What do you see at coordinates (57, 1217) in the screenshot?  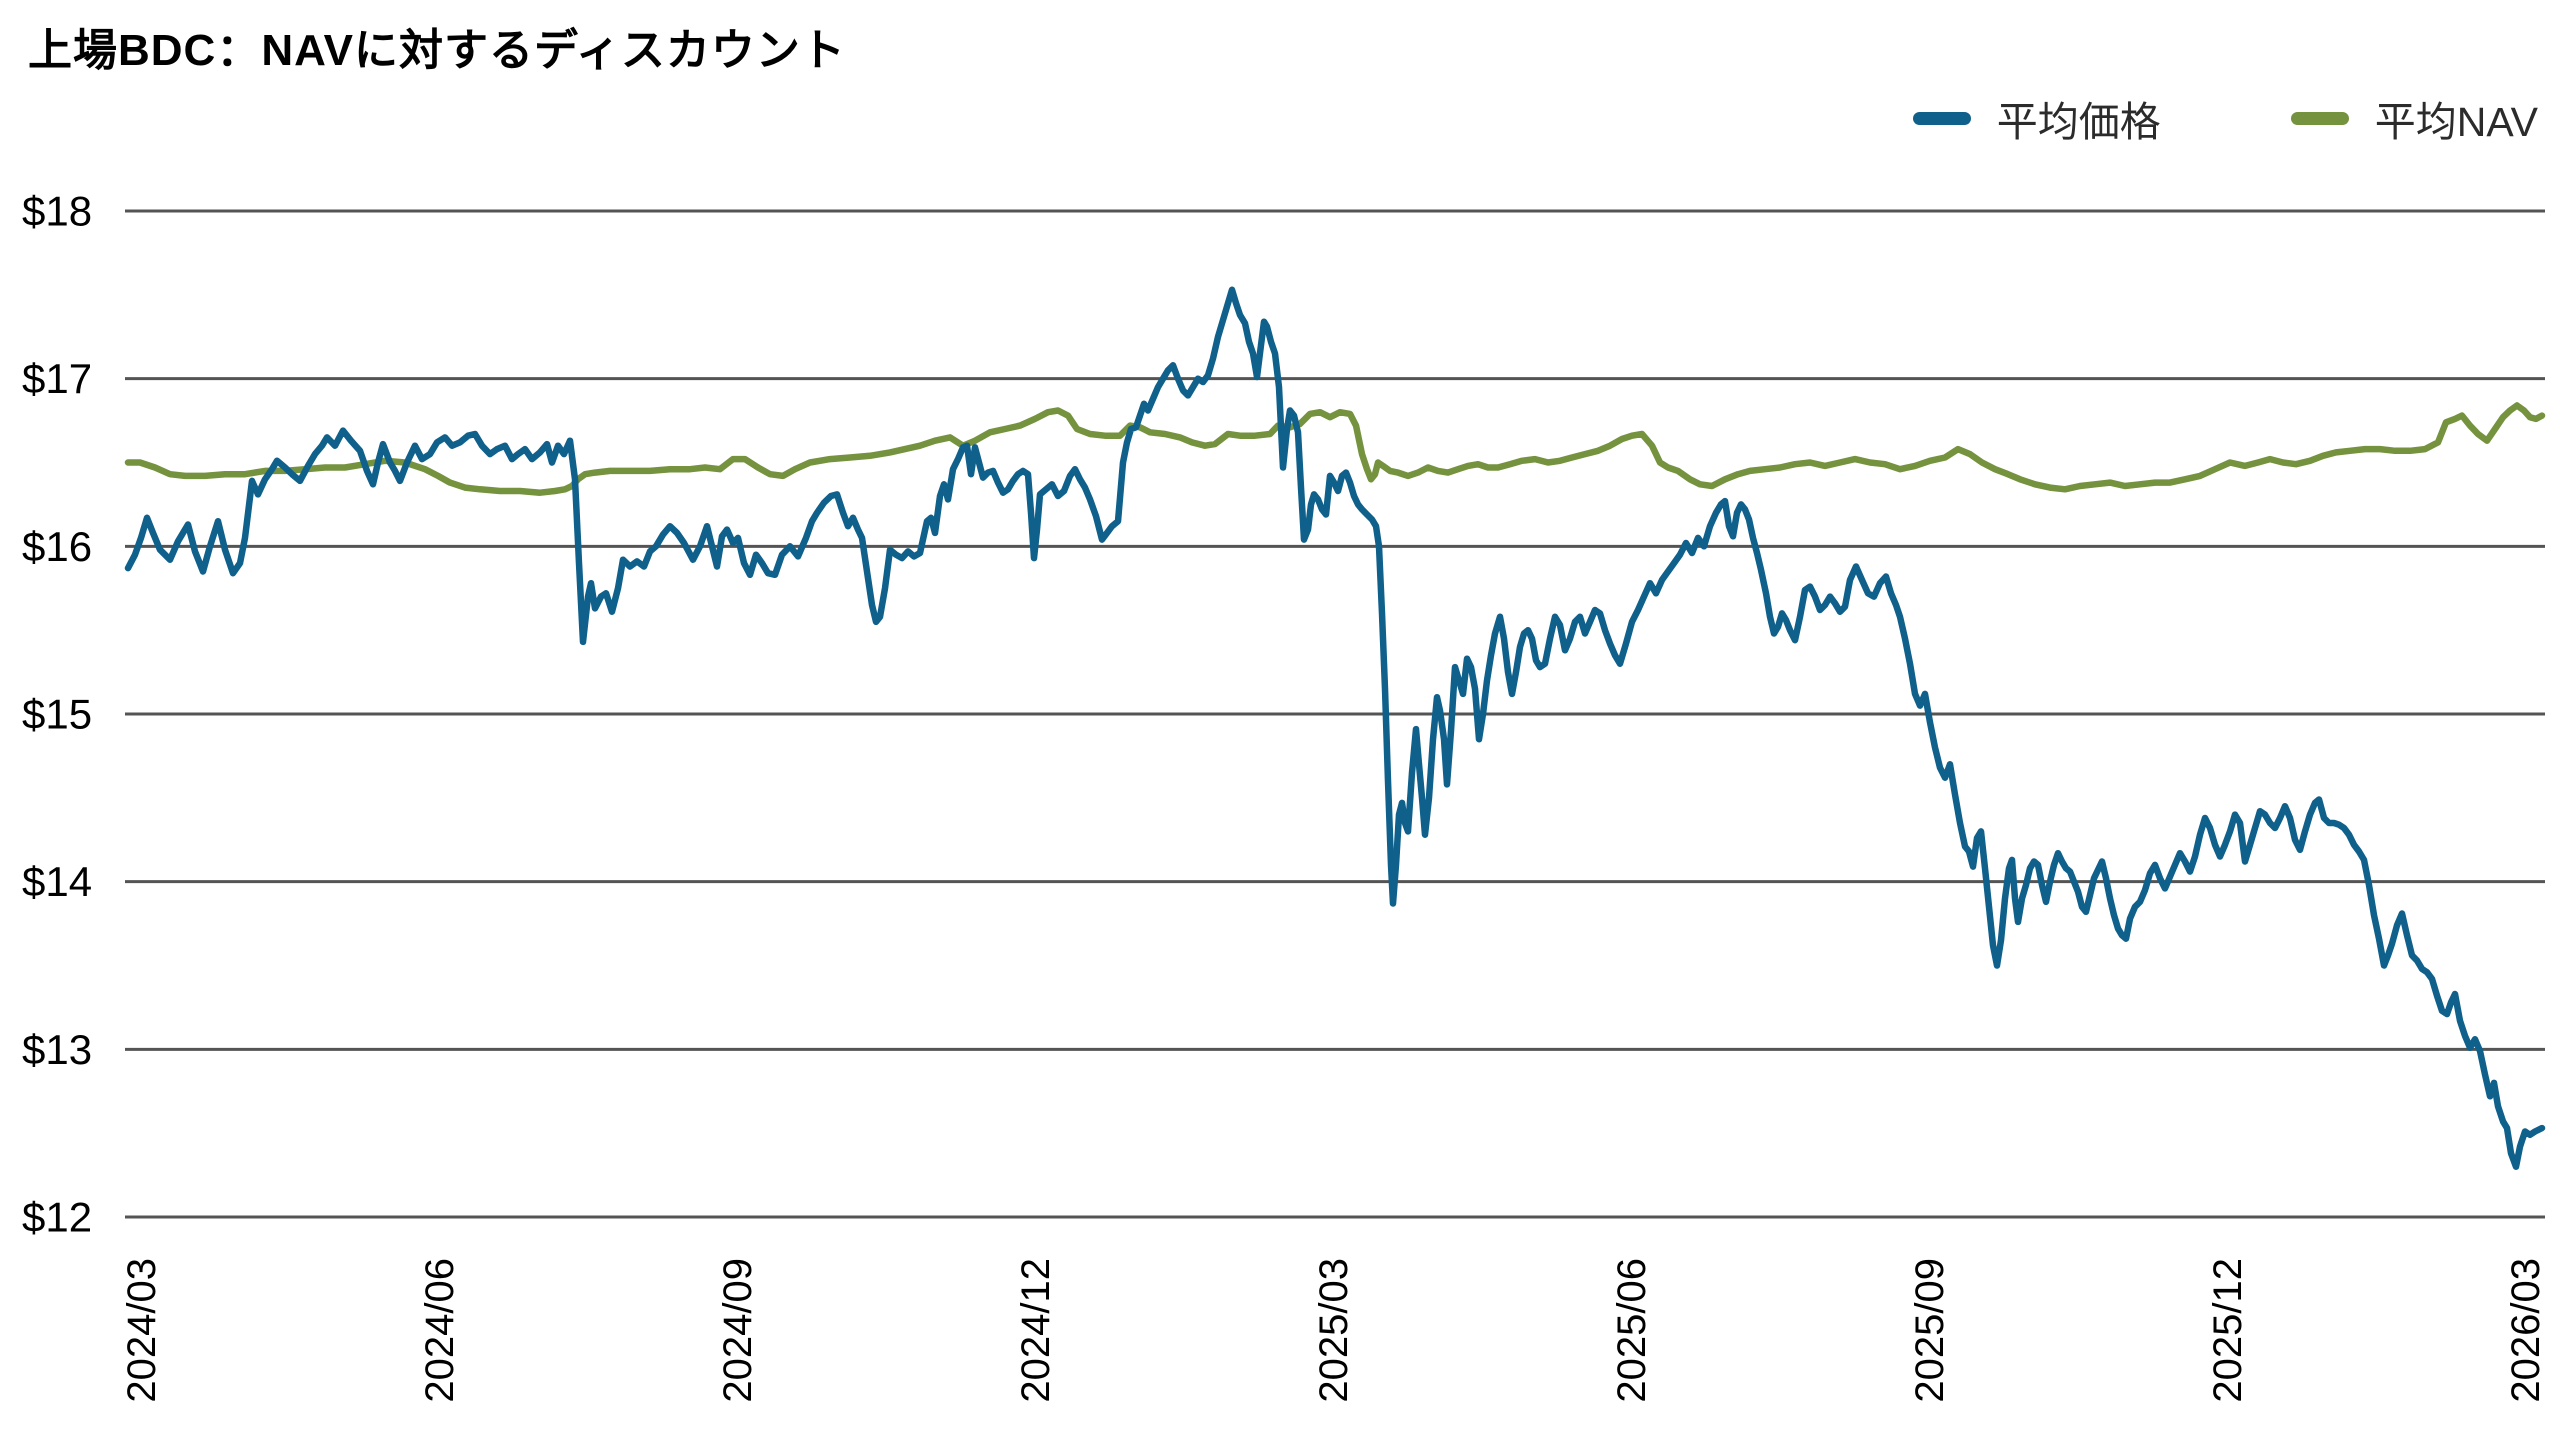 I see `y-axis-label-12: $12` at bounding box center [57, 1217].